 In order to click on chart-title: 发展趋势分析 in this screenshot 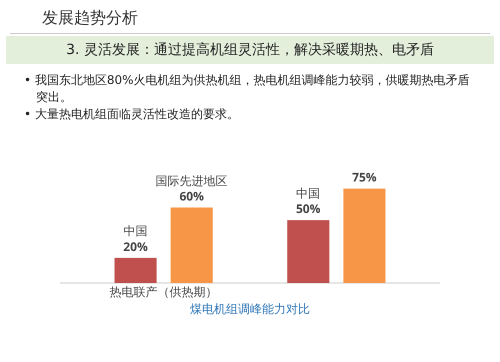, I will do `click(250, 17)`.